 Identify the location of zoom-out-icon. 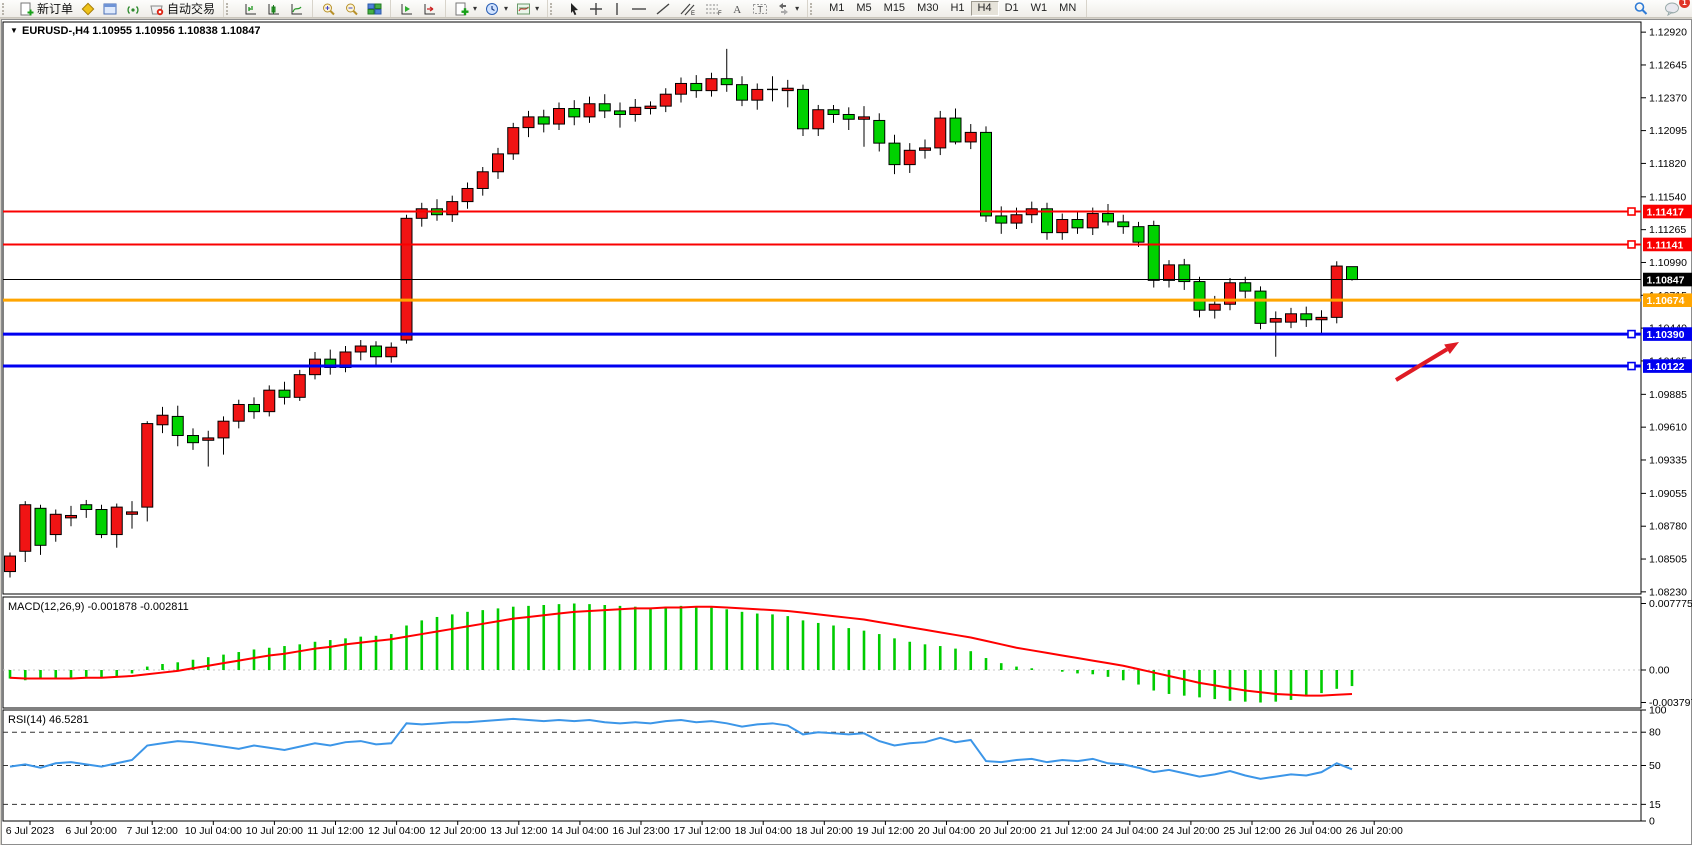
(352, 9).